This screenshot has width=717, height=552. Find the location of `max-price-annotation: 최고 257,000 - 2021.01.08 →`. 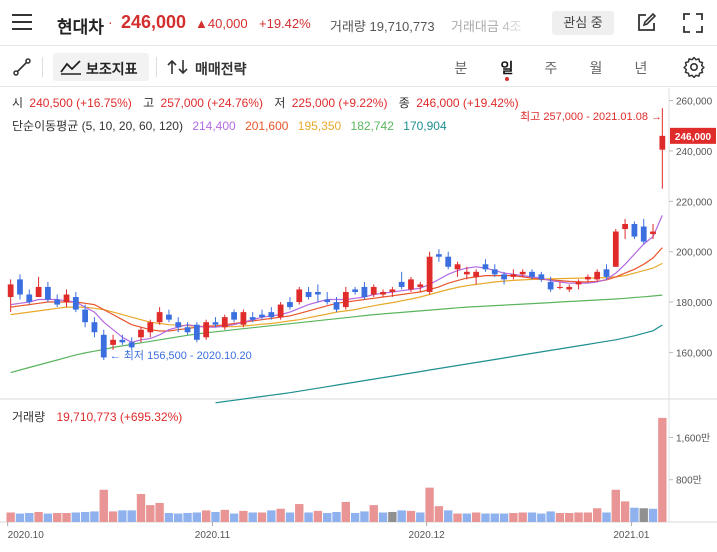

max-price-annotation: 최고 257,000 - 2021.01.08 → is located at coordinates (591, 116).